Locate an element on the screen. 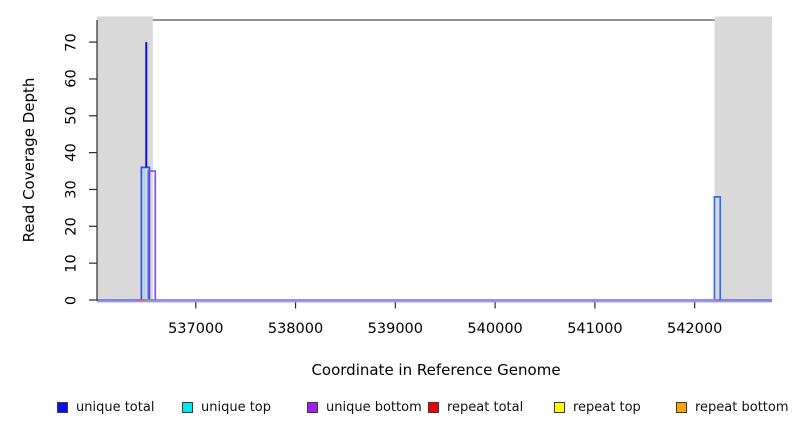  legend-label: repeat total is located at coordinates (485, 407).